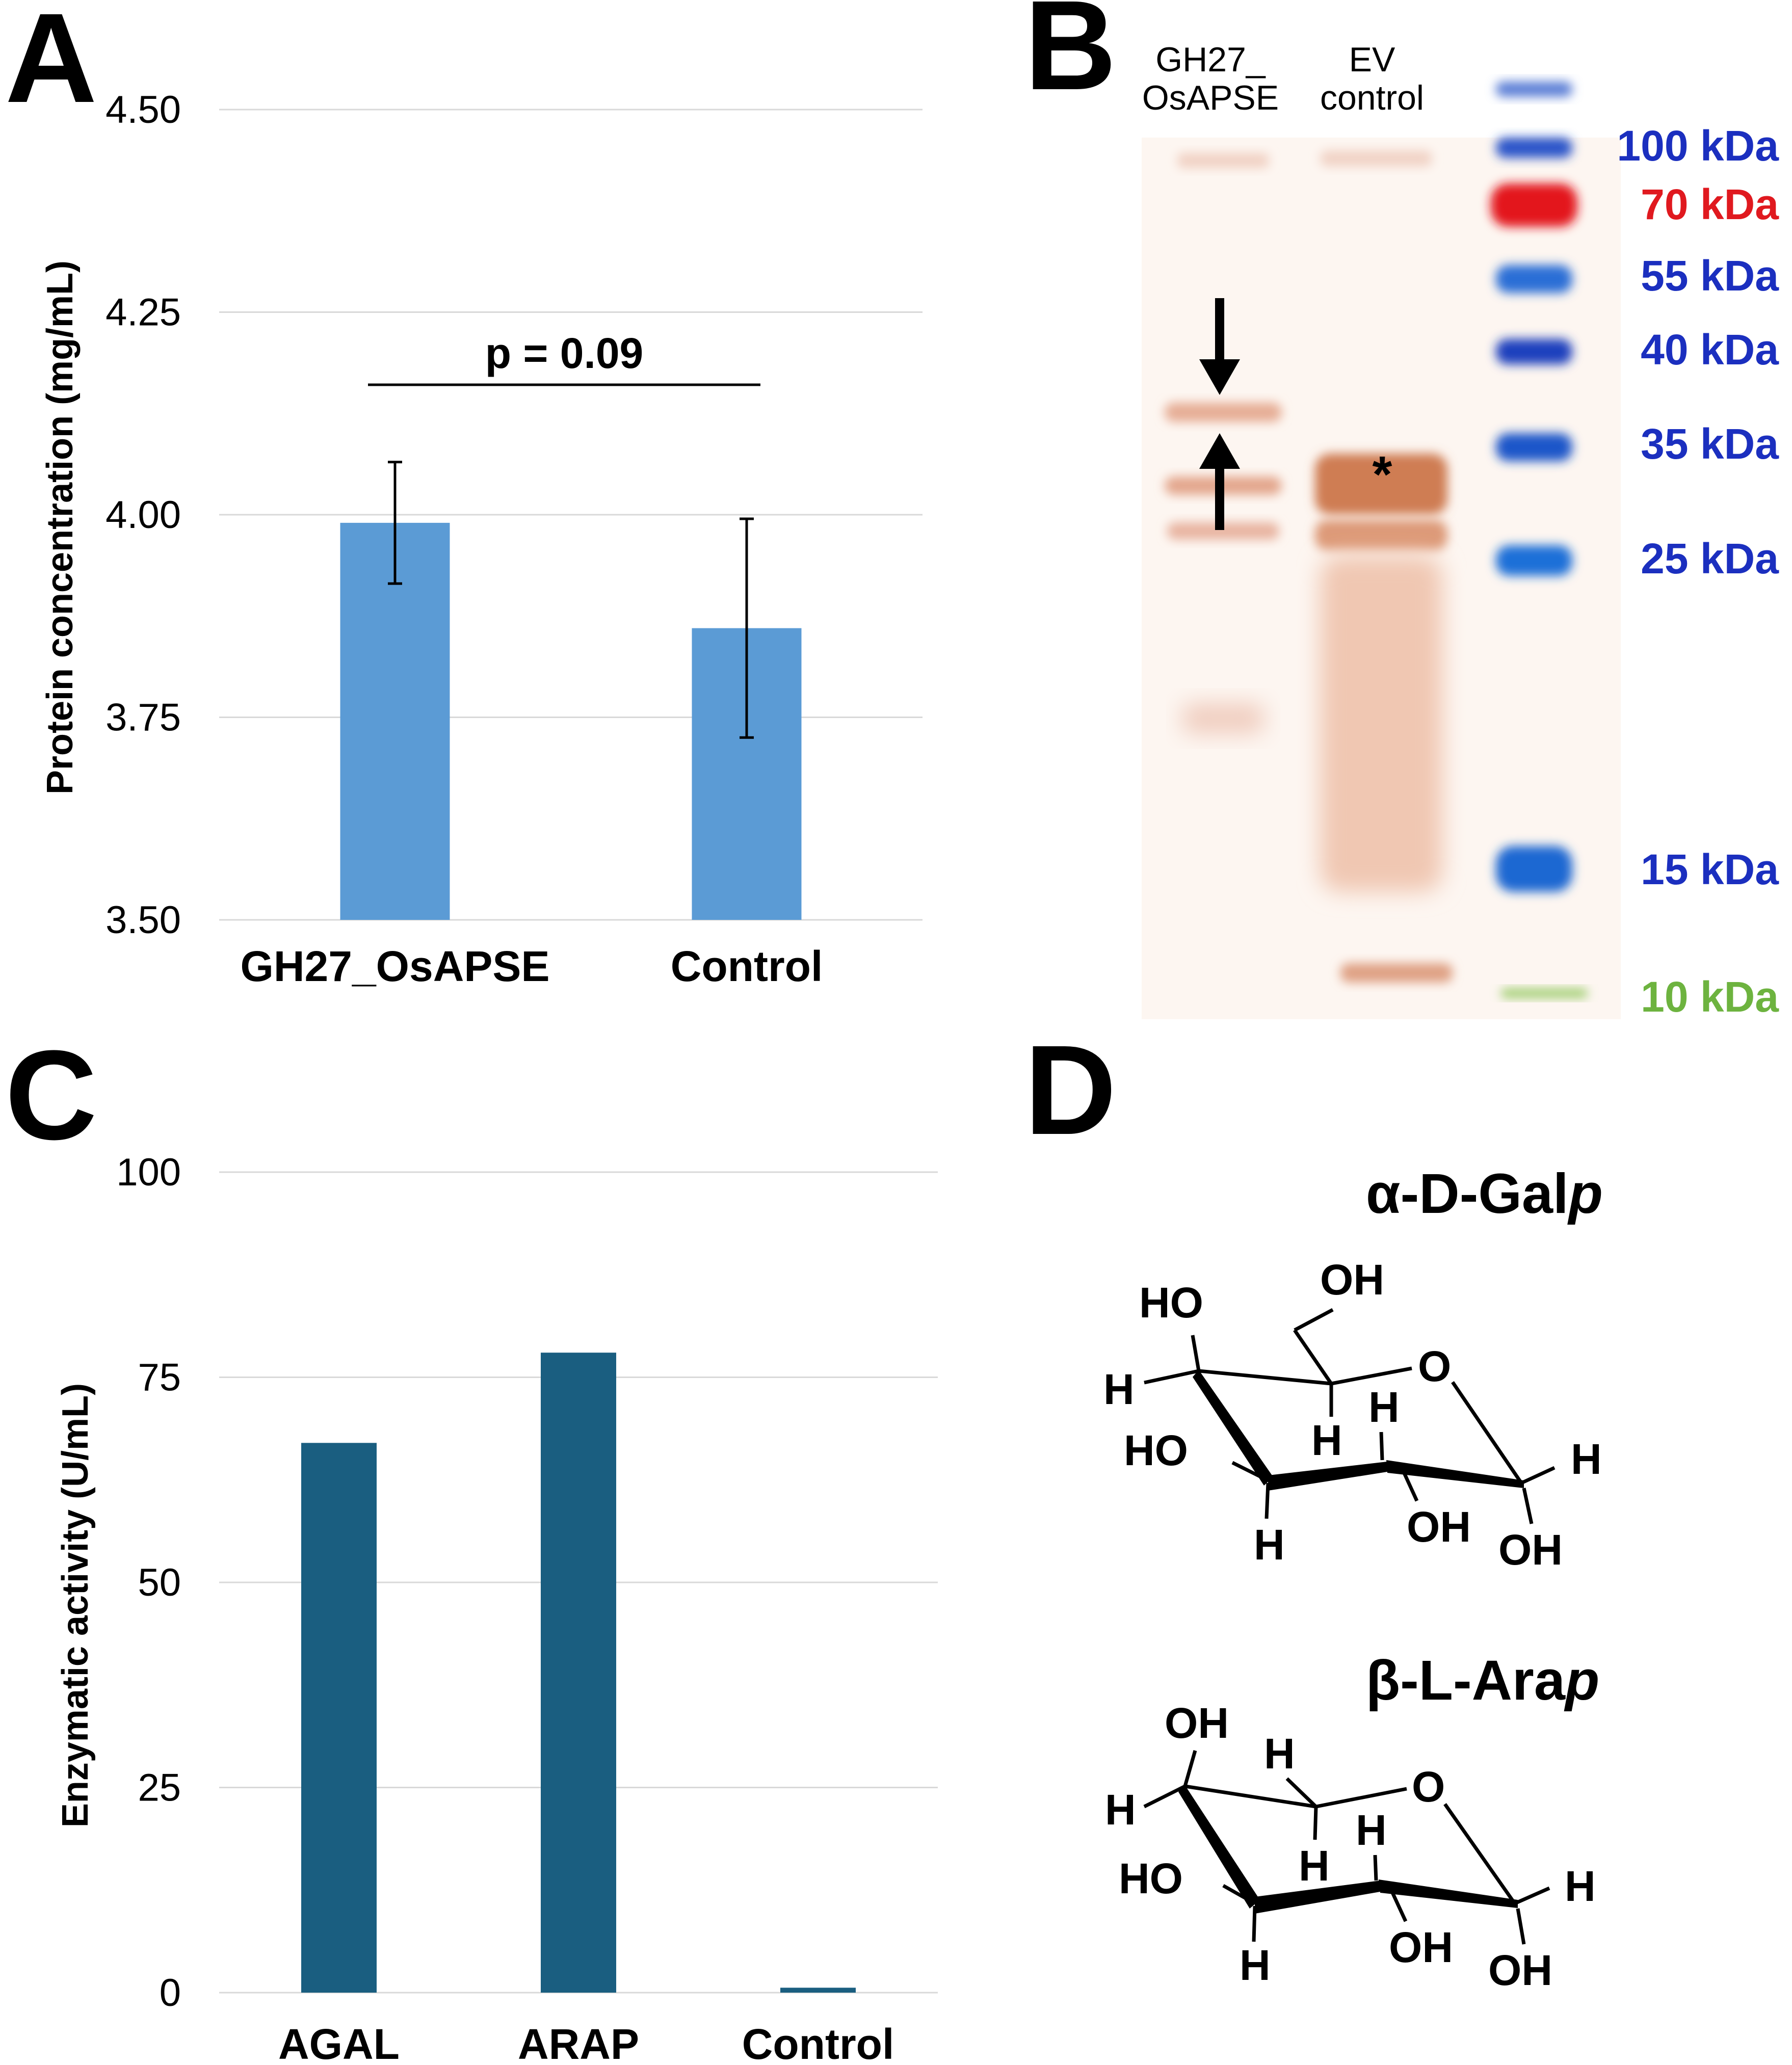  Describe the element at coordinates (60, 527) in the screenshot. I see `chart-a-y-axis-label: Protein concentration (mg/mL)` at that location.